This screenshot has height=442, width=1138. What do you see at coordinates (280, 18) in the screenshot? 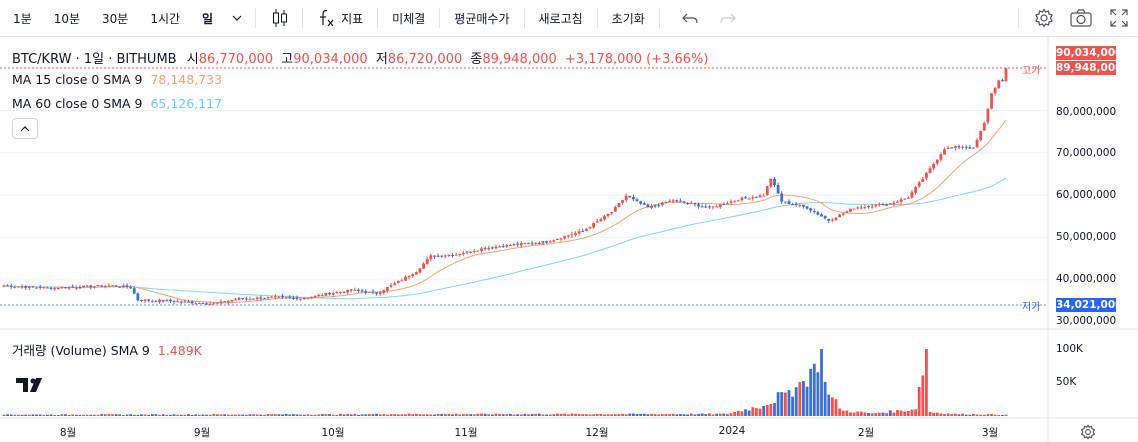
I see `candlestick-icon` at bounding box center [280, 18].